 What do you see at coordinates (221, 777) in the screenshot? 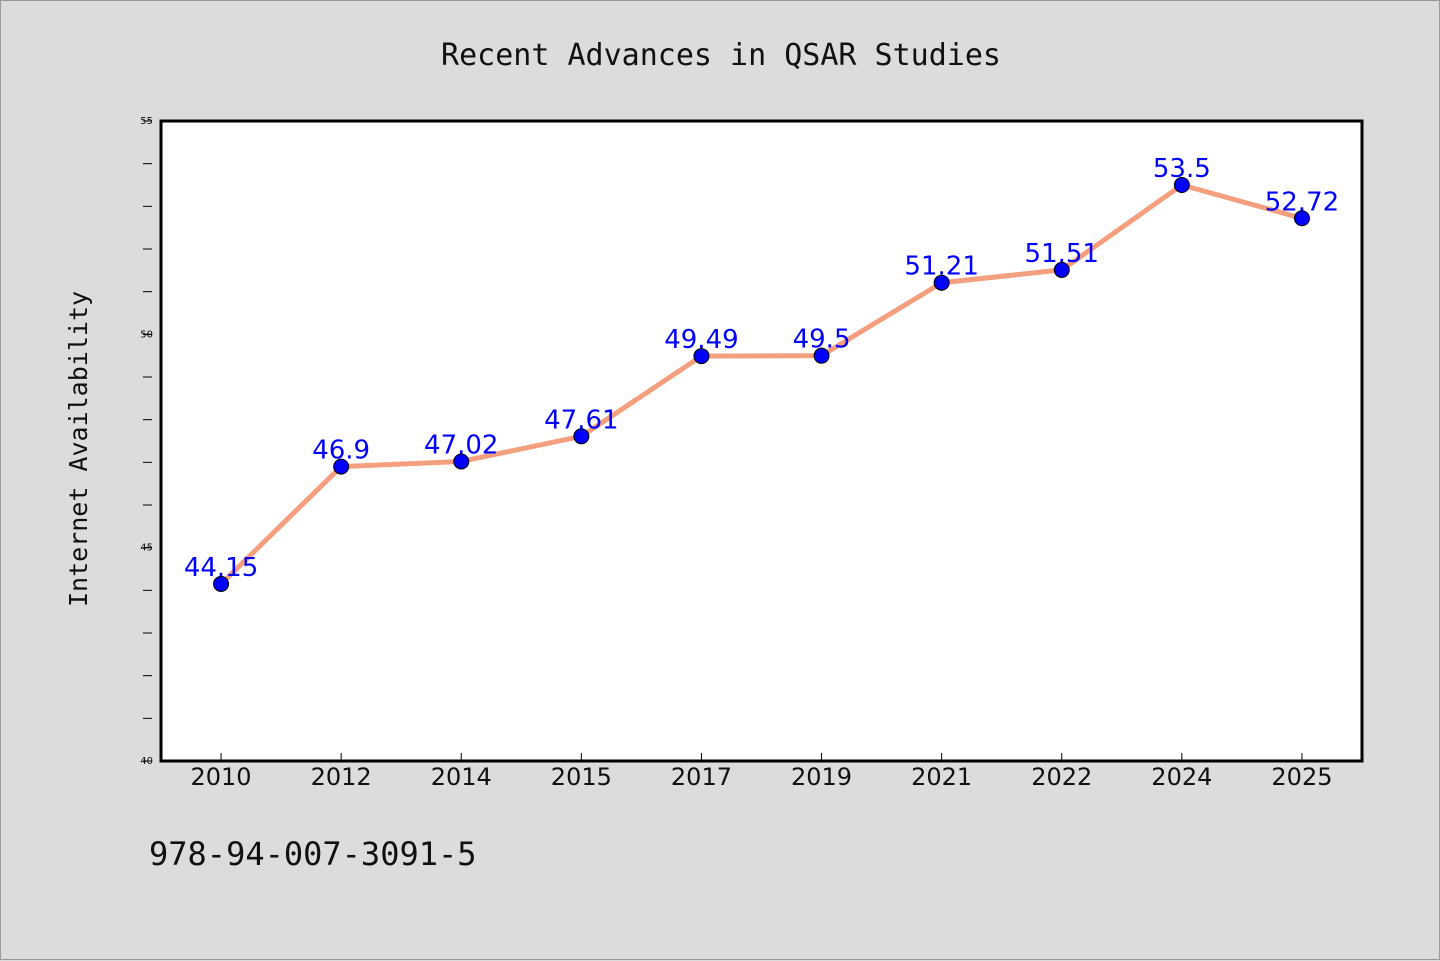
I see `x-tick-label: 2010` at bounding box center [221, 777].